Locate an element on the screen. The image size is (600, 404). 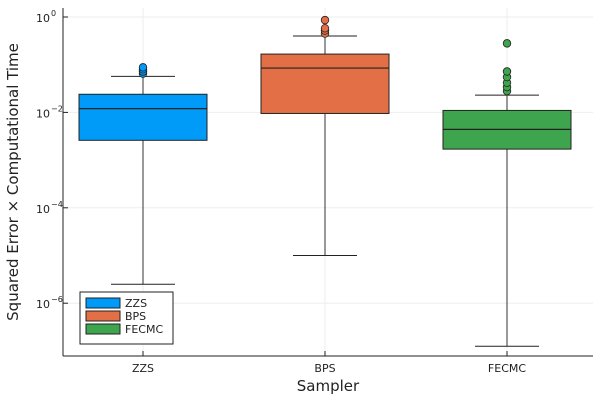
legend-swatch-fecmc is located at coordinates (103, 329).